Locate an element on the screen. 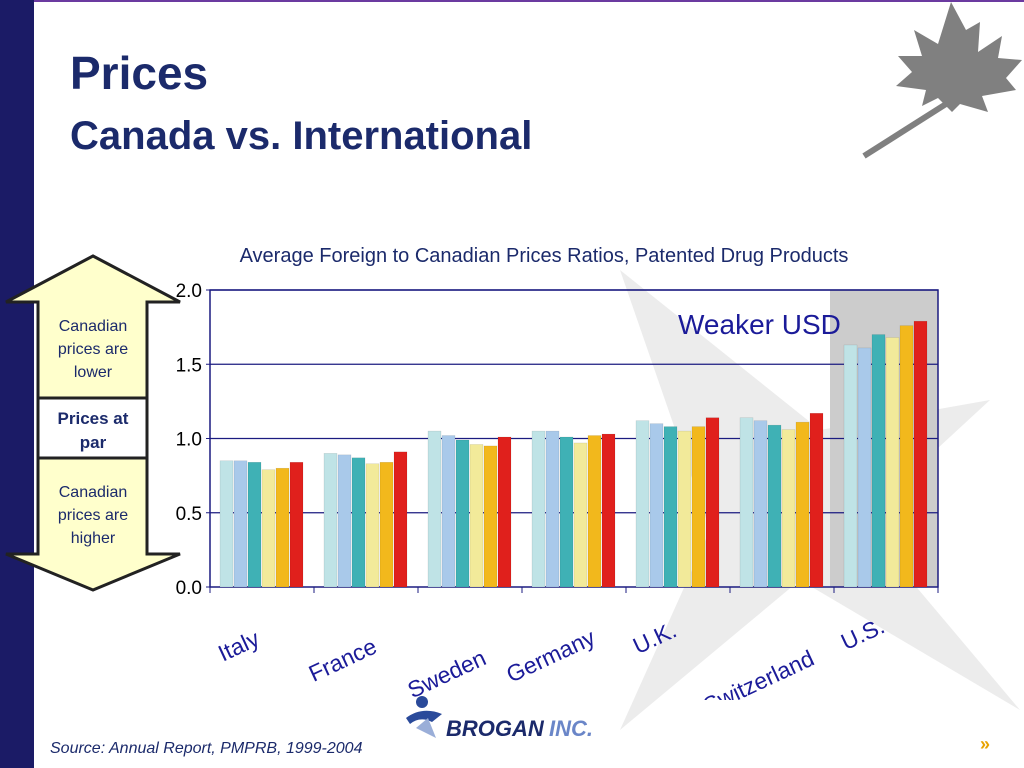 The height and width of the screenshot is (768, 1024). x-category-label: Italy is located at coordinates (239, 646).